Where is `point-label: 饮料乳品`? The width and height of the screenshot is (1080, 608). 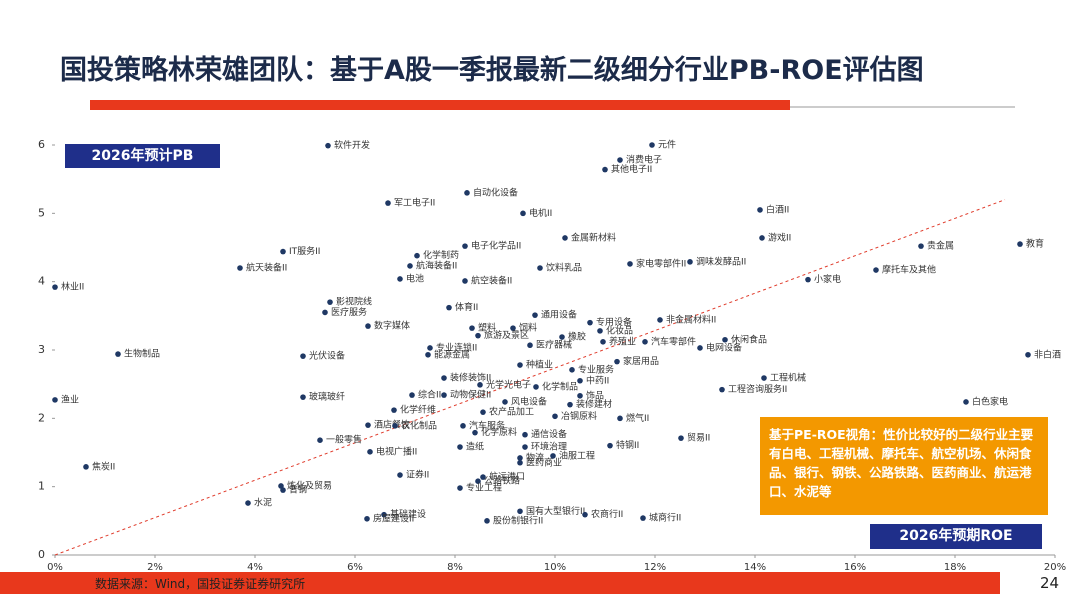
point-label: 饮料乳品 is located at coordinates (564, 268).